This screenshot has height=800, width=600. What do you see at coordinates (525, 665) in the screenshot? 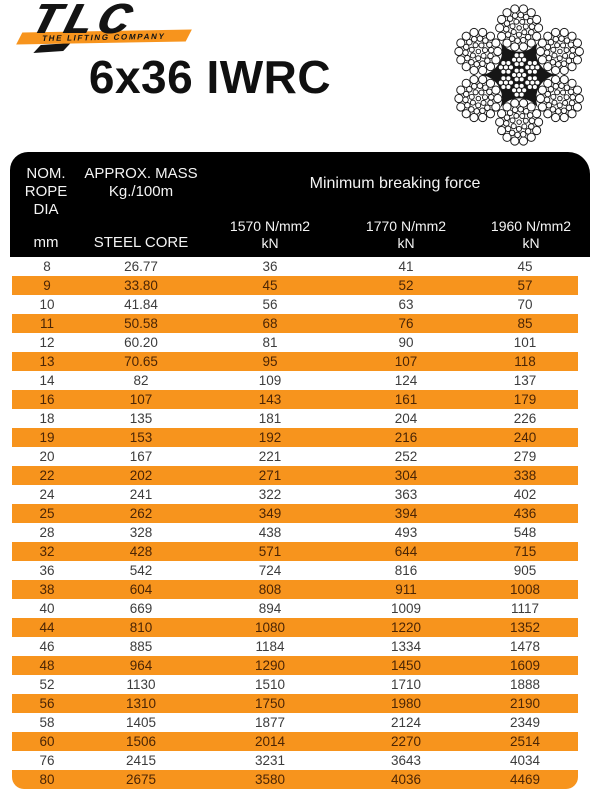
I see `table-cell: 1609` at bounding box center [525, 665].